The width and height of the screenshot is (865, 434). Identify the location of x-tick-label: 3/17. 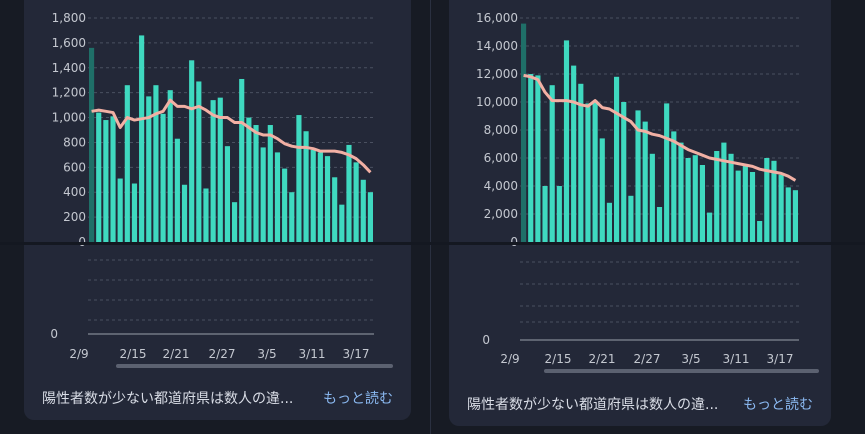
(356, 354).